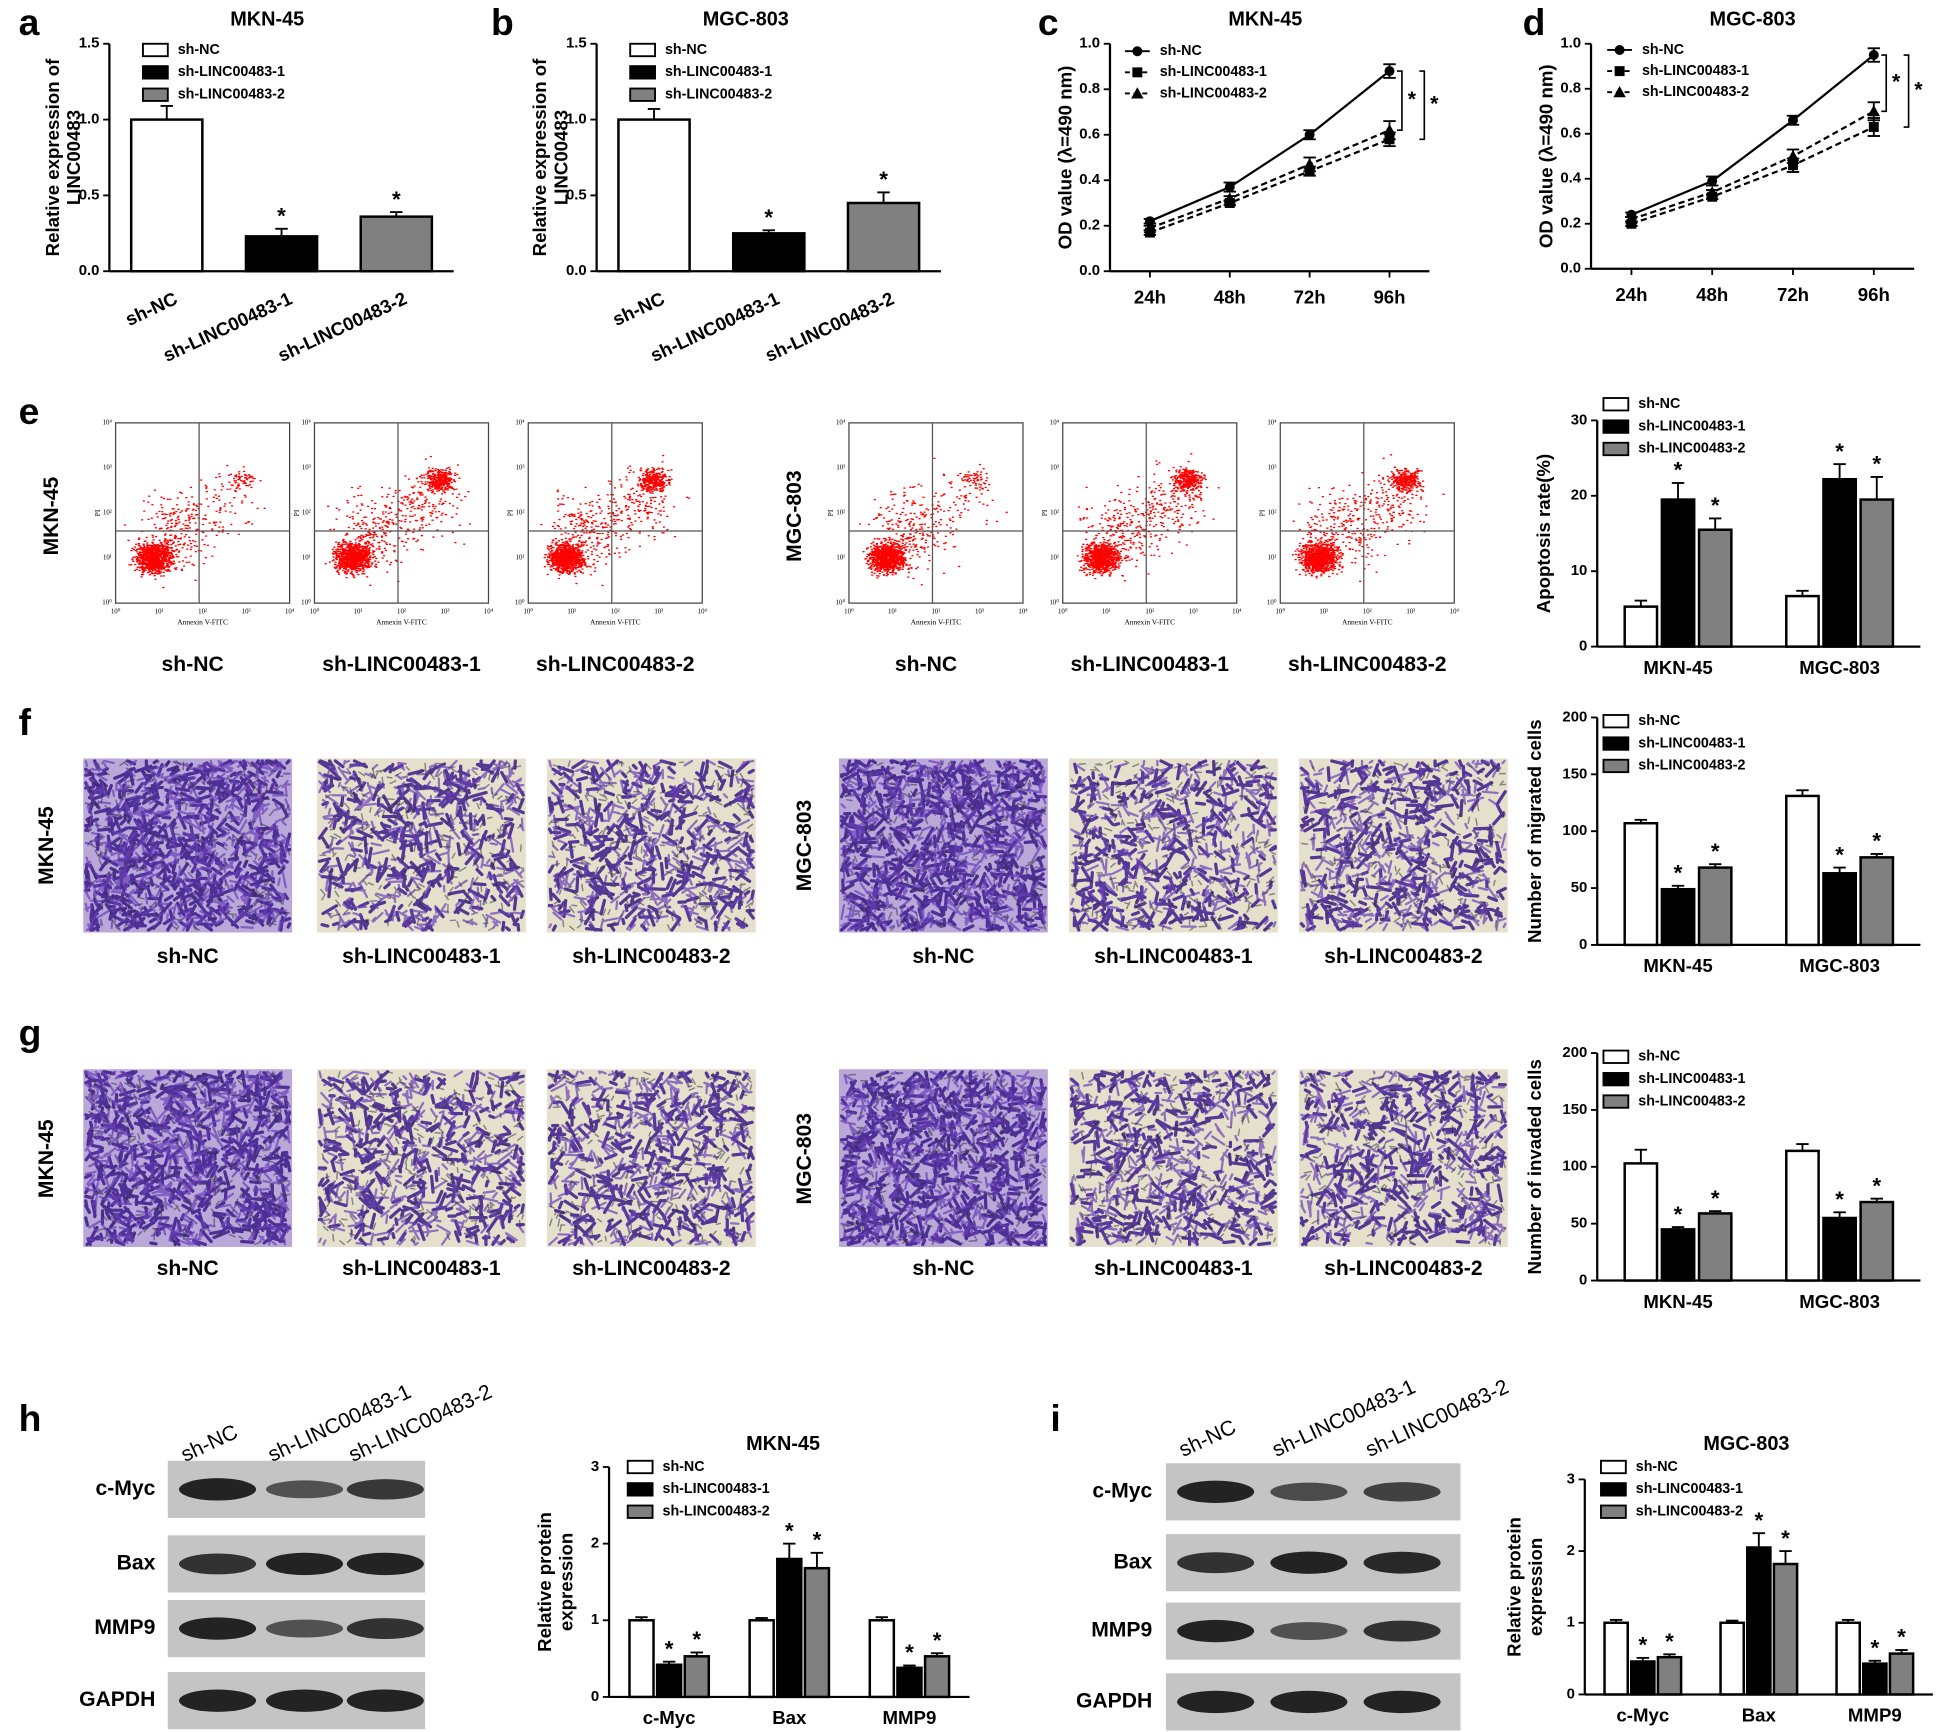 The image size is (1949, 1732). Describe the element at coordinates (1422, 105) in the screenshot. I see `significance-bracket` at that location.